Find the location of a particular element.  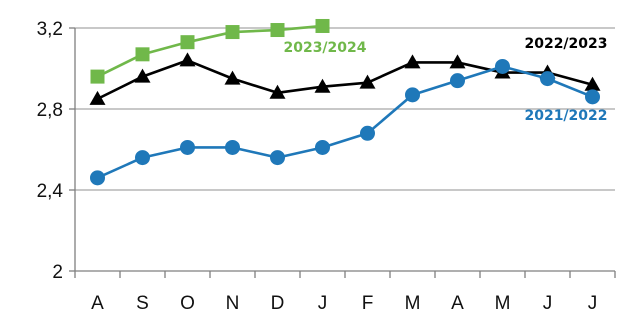

x-tick-label: D is located at coordinates (278, 303).